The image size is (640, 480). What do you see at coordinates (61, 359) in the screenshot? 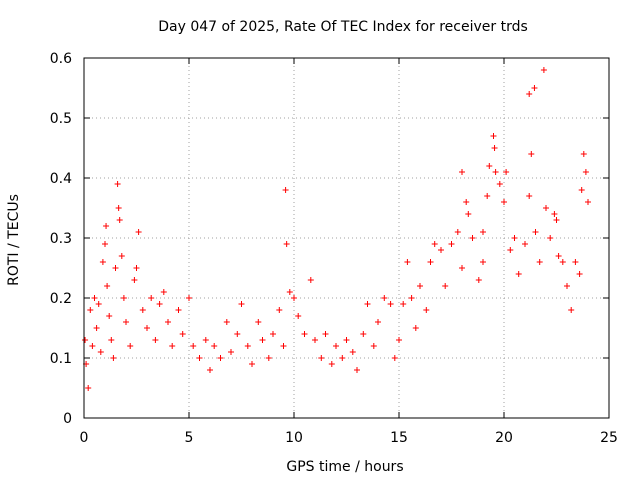
I see `y-tick-label: 0.1` at bounding box center [61, 359].